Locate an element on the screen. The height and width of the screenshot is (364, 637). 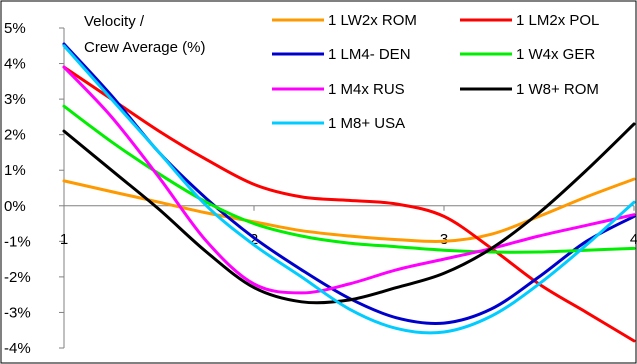
y-tick-label: -1% is located at coordinates (17, 241).